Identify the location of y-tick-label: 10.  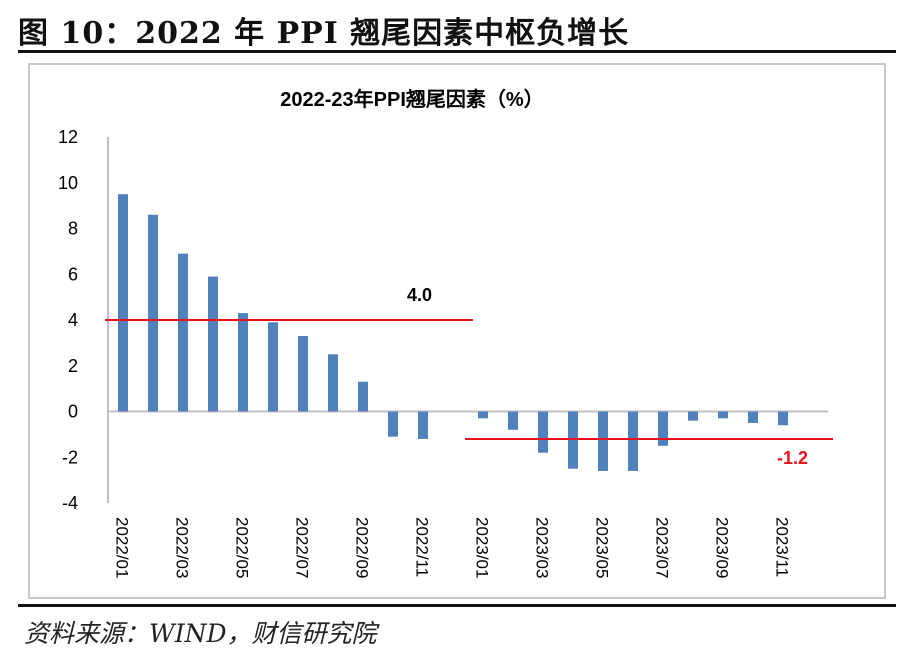
(68, 183).